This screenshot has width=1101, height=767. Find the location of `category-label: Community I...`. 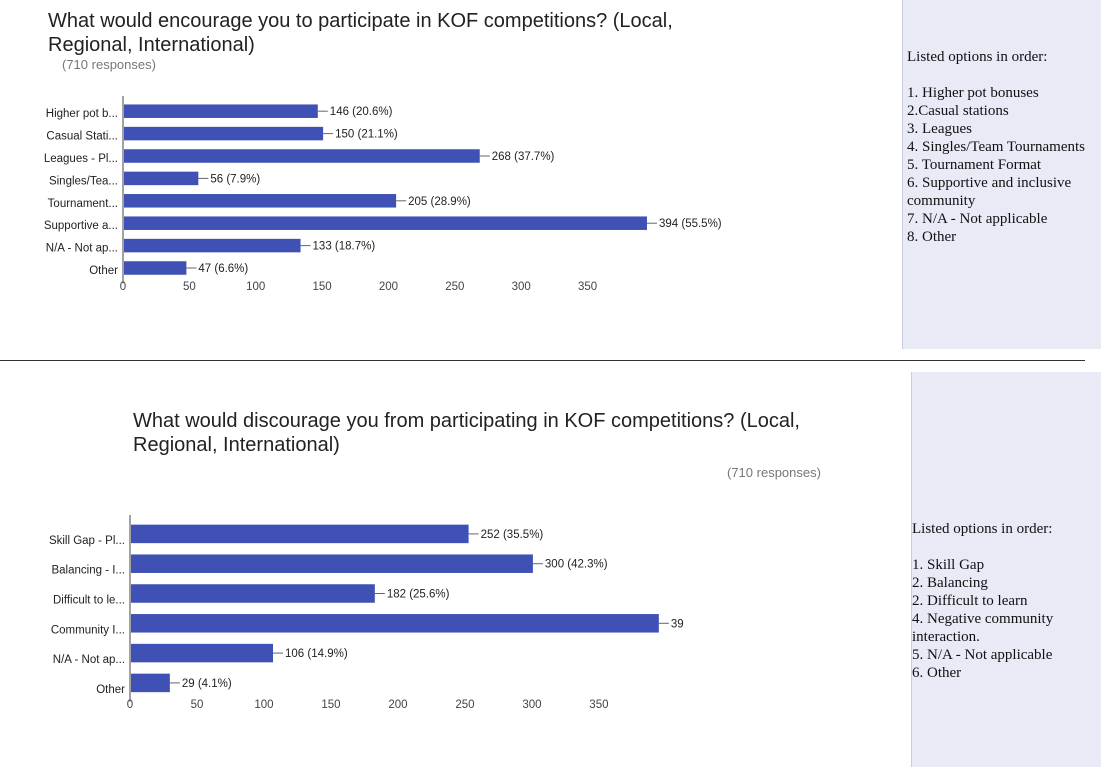

category-label: Community I... is located at coordinates (88, 630).